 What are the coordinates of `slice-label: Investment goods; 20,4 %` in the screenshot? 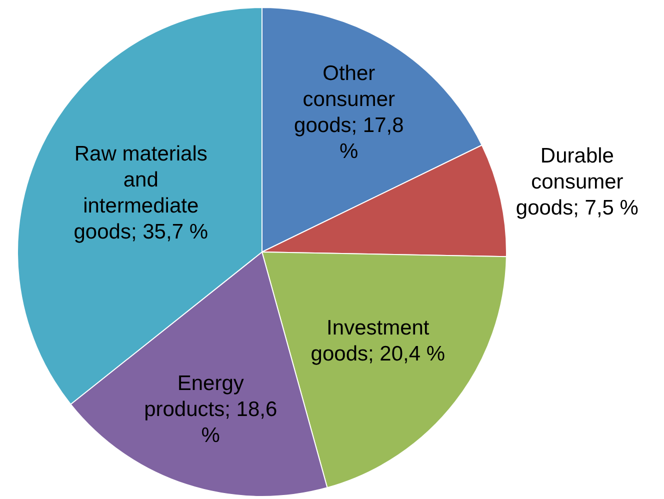 It's located at (378, 341).